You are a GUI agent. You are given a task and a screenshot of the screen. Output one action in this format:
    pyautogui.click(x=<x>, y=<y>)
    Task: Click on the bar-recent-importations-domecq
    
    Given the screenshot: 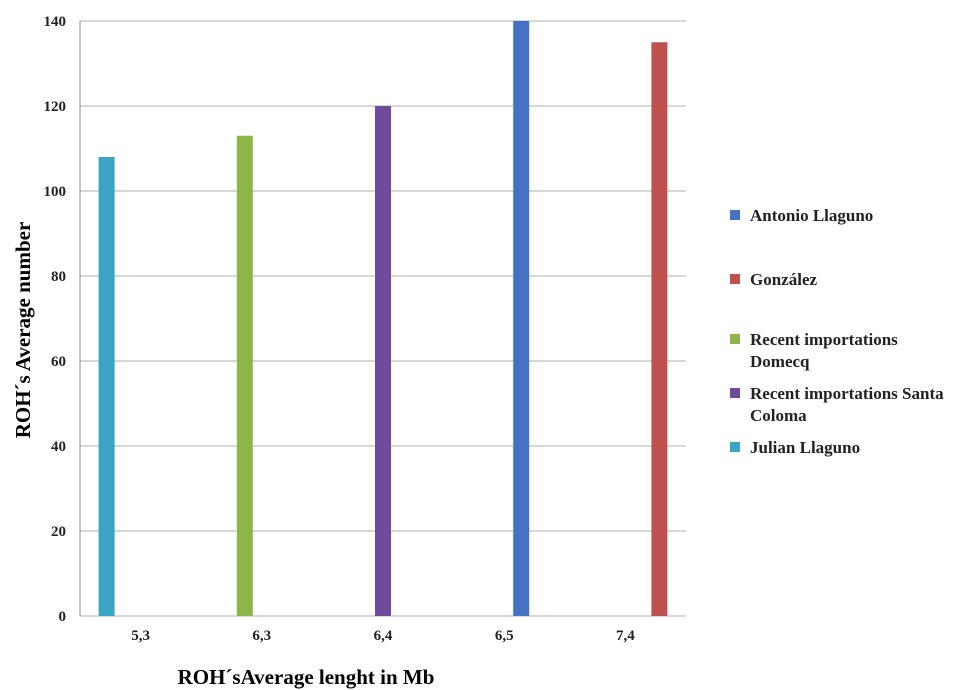 What is the action you would take?
    pyautogui.click(x=244, y=375)
    